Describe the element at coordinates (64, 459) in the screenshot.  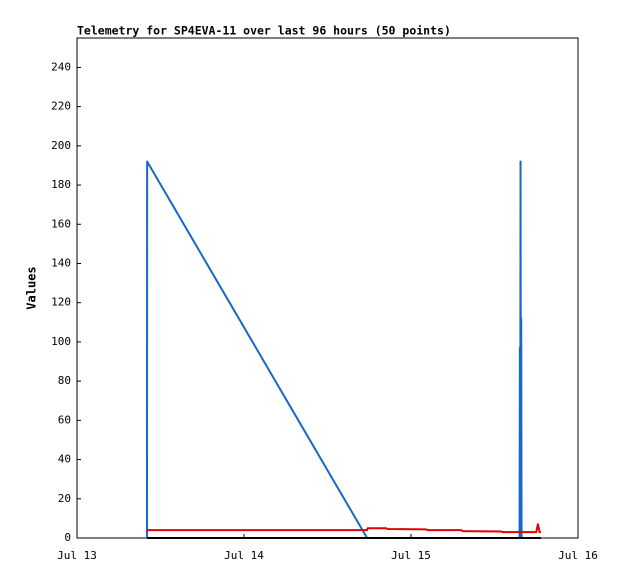
I see `y-tick-label: 40` at that location.